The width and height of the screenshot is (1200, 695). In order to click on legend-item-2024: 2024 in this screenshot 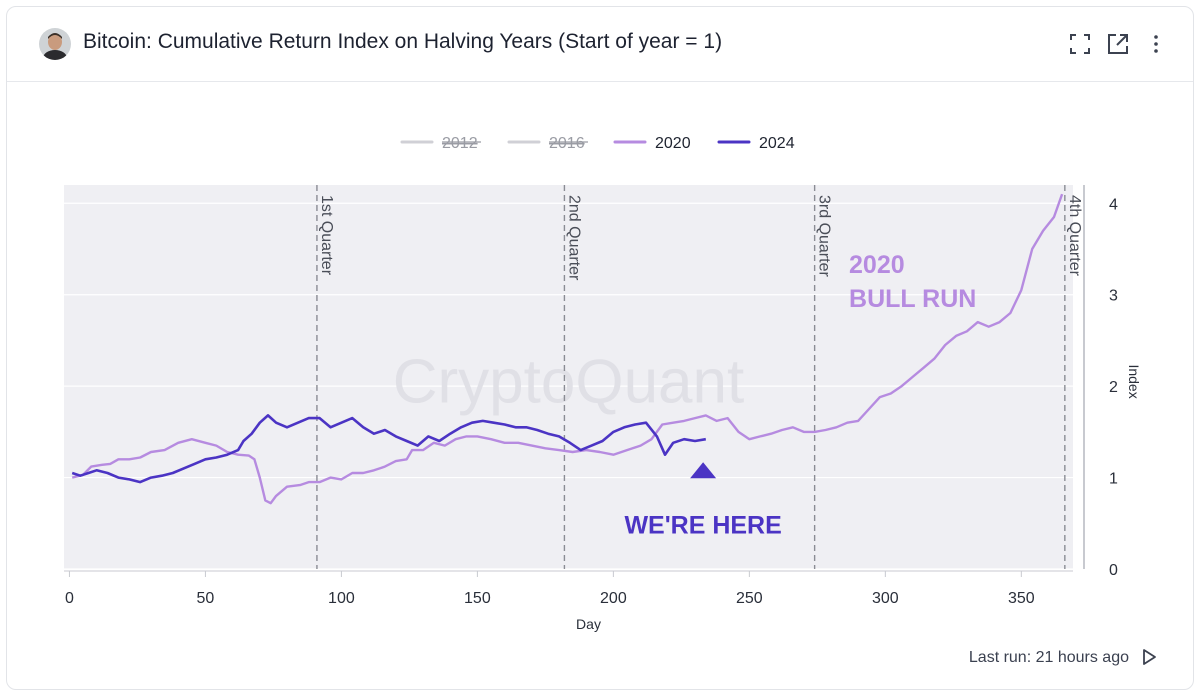, I will do `click(777, 143)`.